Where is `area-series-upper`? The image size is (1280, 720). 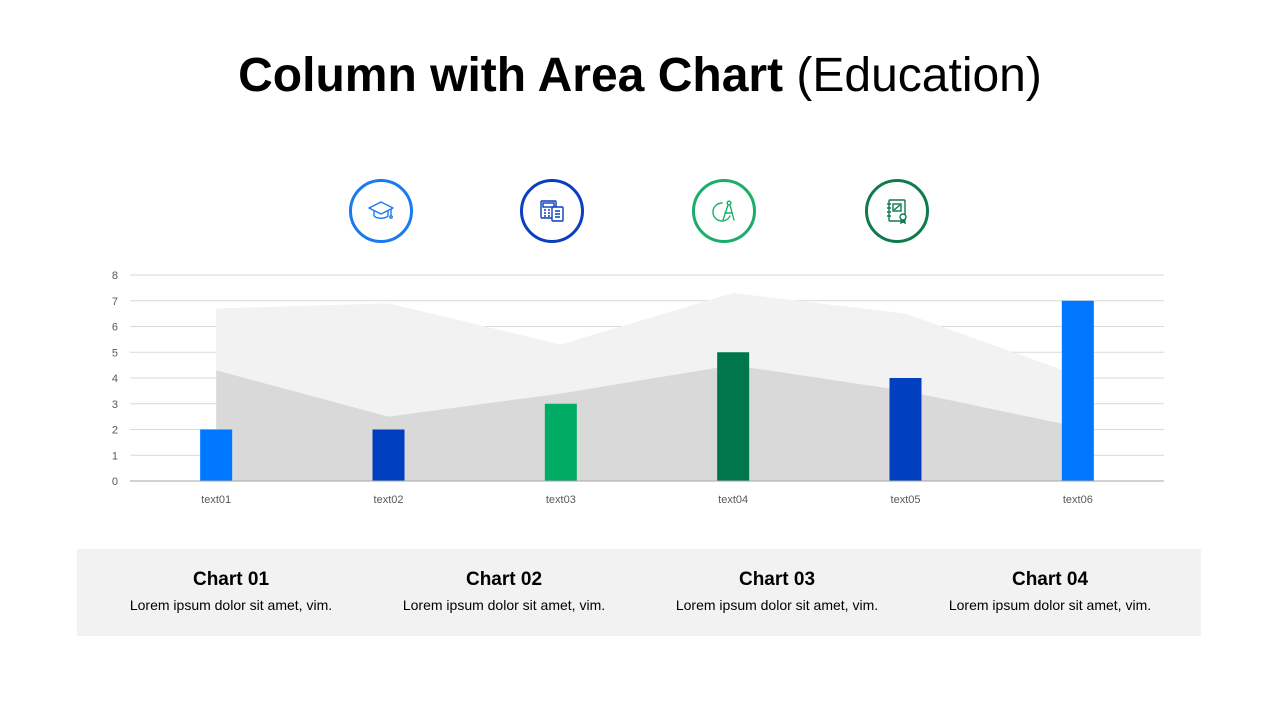 area-series-upper is located at coordinates (647, 360).